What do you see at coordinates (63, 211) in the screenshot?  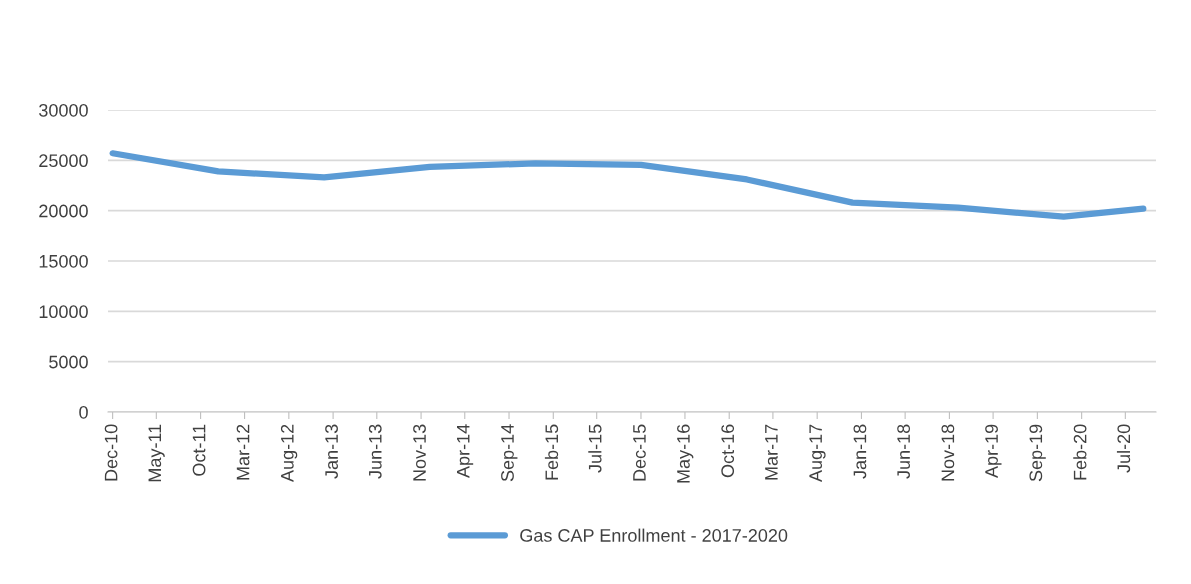 I see `y-tick-label: 20000` at bounding box center [63, 211].